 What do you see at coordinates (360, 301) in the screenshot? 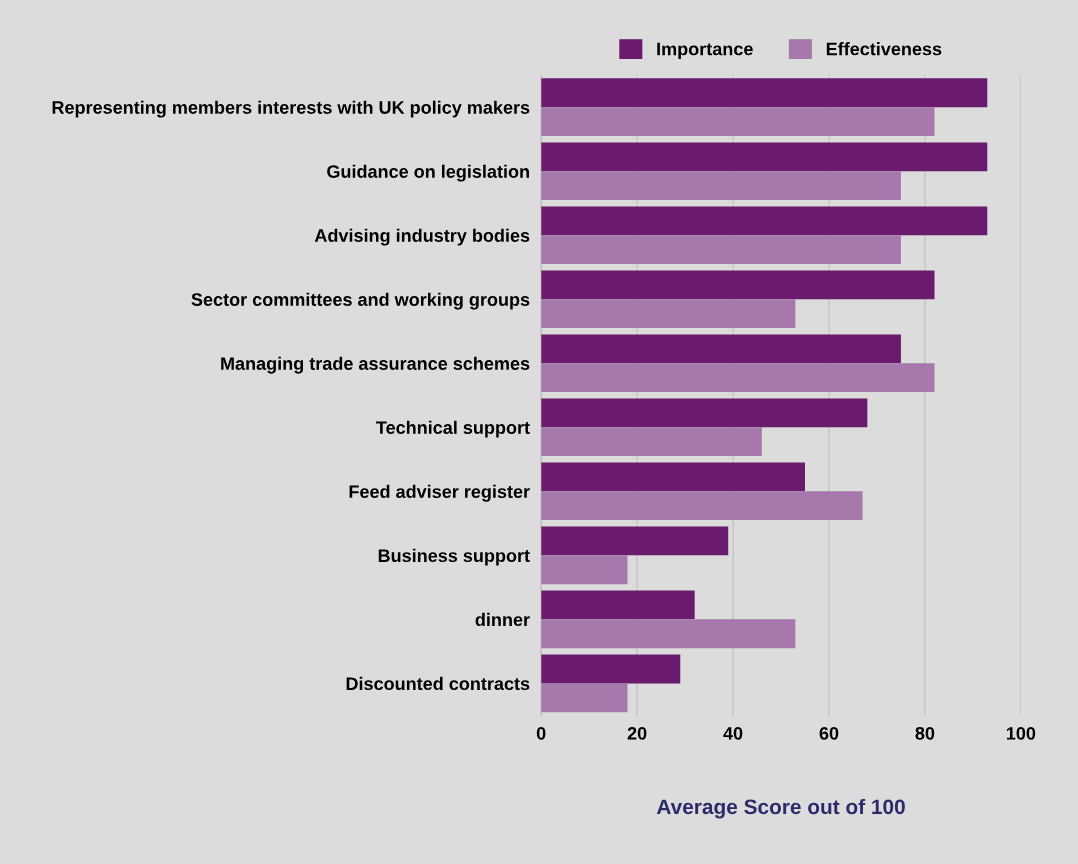
I see `y-tick-label: Sector committees and working groups` at bounding box center [360, 301].